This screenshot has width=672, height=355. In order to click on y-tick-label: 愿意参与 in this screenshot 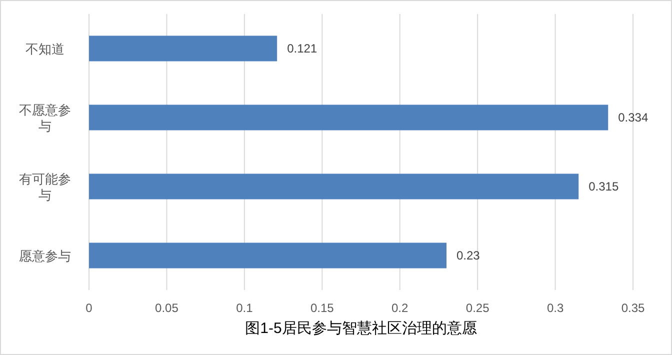, I will do `click(45, 256)`.